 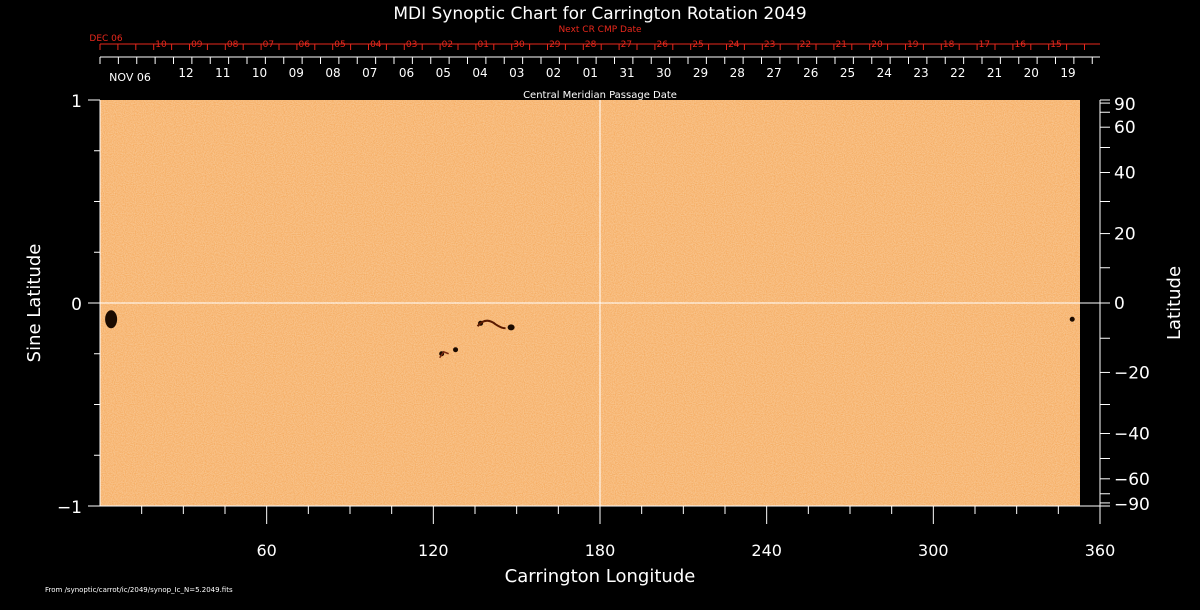 I want to click on white-date-label: 29, so click(x=700, y=73).